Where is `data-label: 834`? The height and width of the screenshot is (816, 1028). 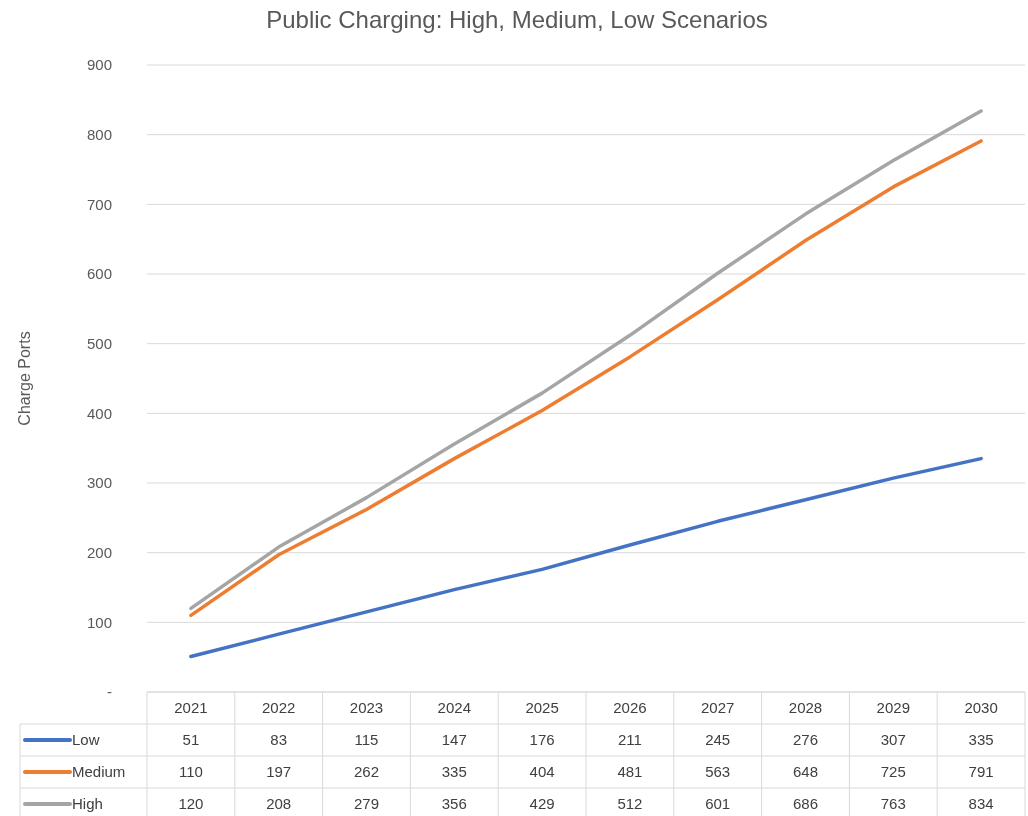
data-label: 834 is located at coordinates (981, 804).